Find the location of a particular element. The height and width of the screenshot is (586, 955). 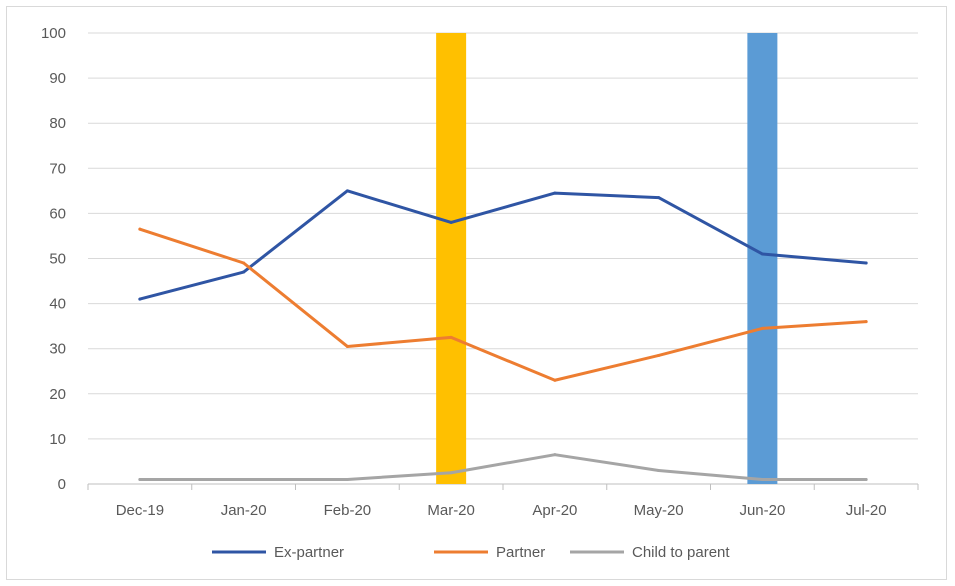

y-tick-label: 50 is located at coordinates (57, 259).